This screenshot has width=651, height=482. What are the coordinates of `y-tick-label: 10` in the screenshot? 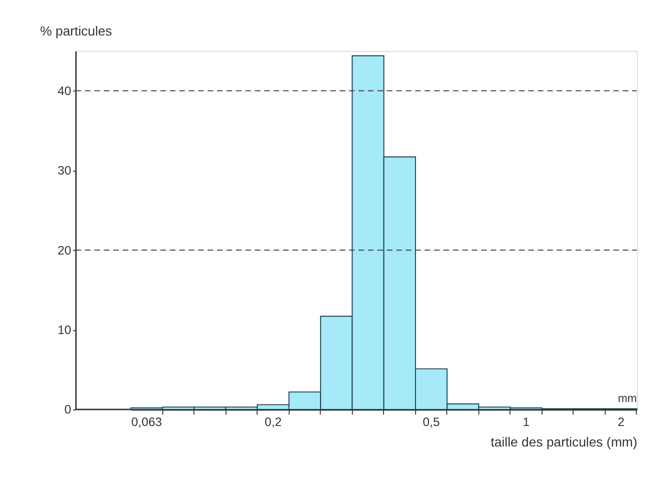 It's located at (65, 330).